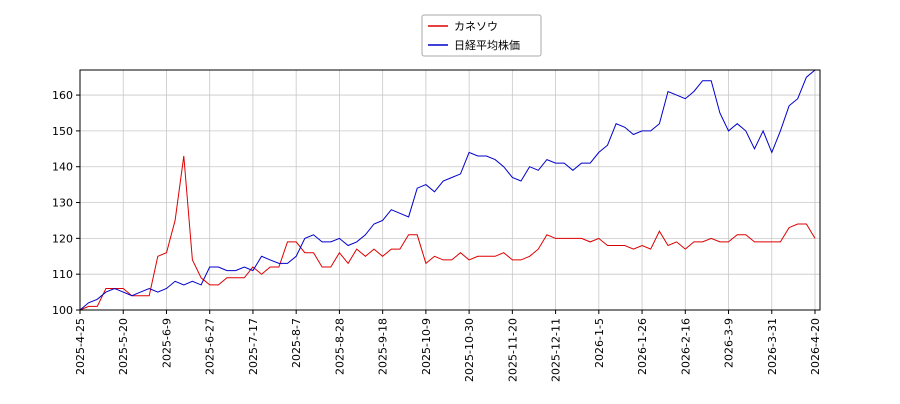 Image resolution: width=900 pixels, height=404 pixels. I want to click on legend-box, so click(481, 35).